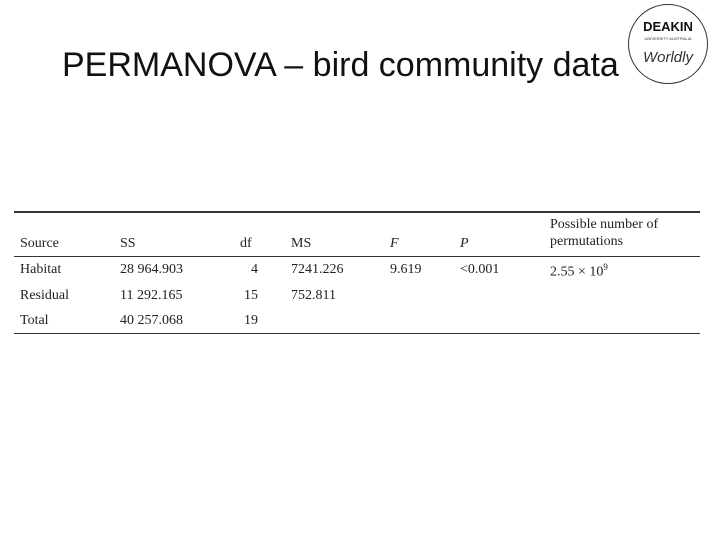  Describe the element at coordinates (317, 269) in the screenshot. I see `table-cell: 7241.226` at that location.